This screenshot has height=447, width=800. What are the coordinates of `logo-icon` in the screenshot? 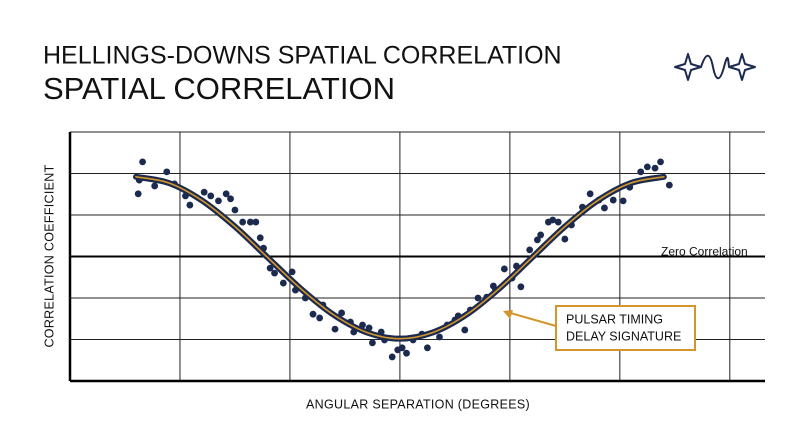 It's located at (715, 67).